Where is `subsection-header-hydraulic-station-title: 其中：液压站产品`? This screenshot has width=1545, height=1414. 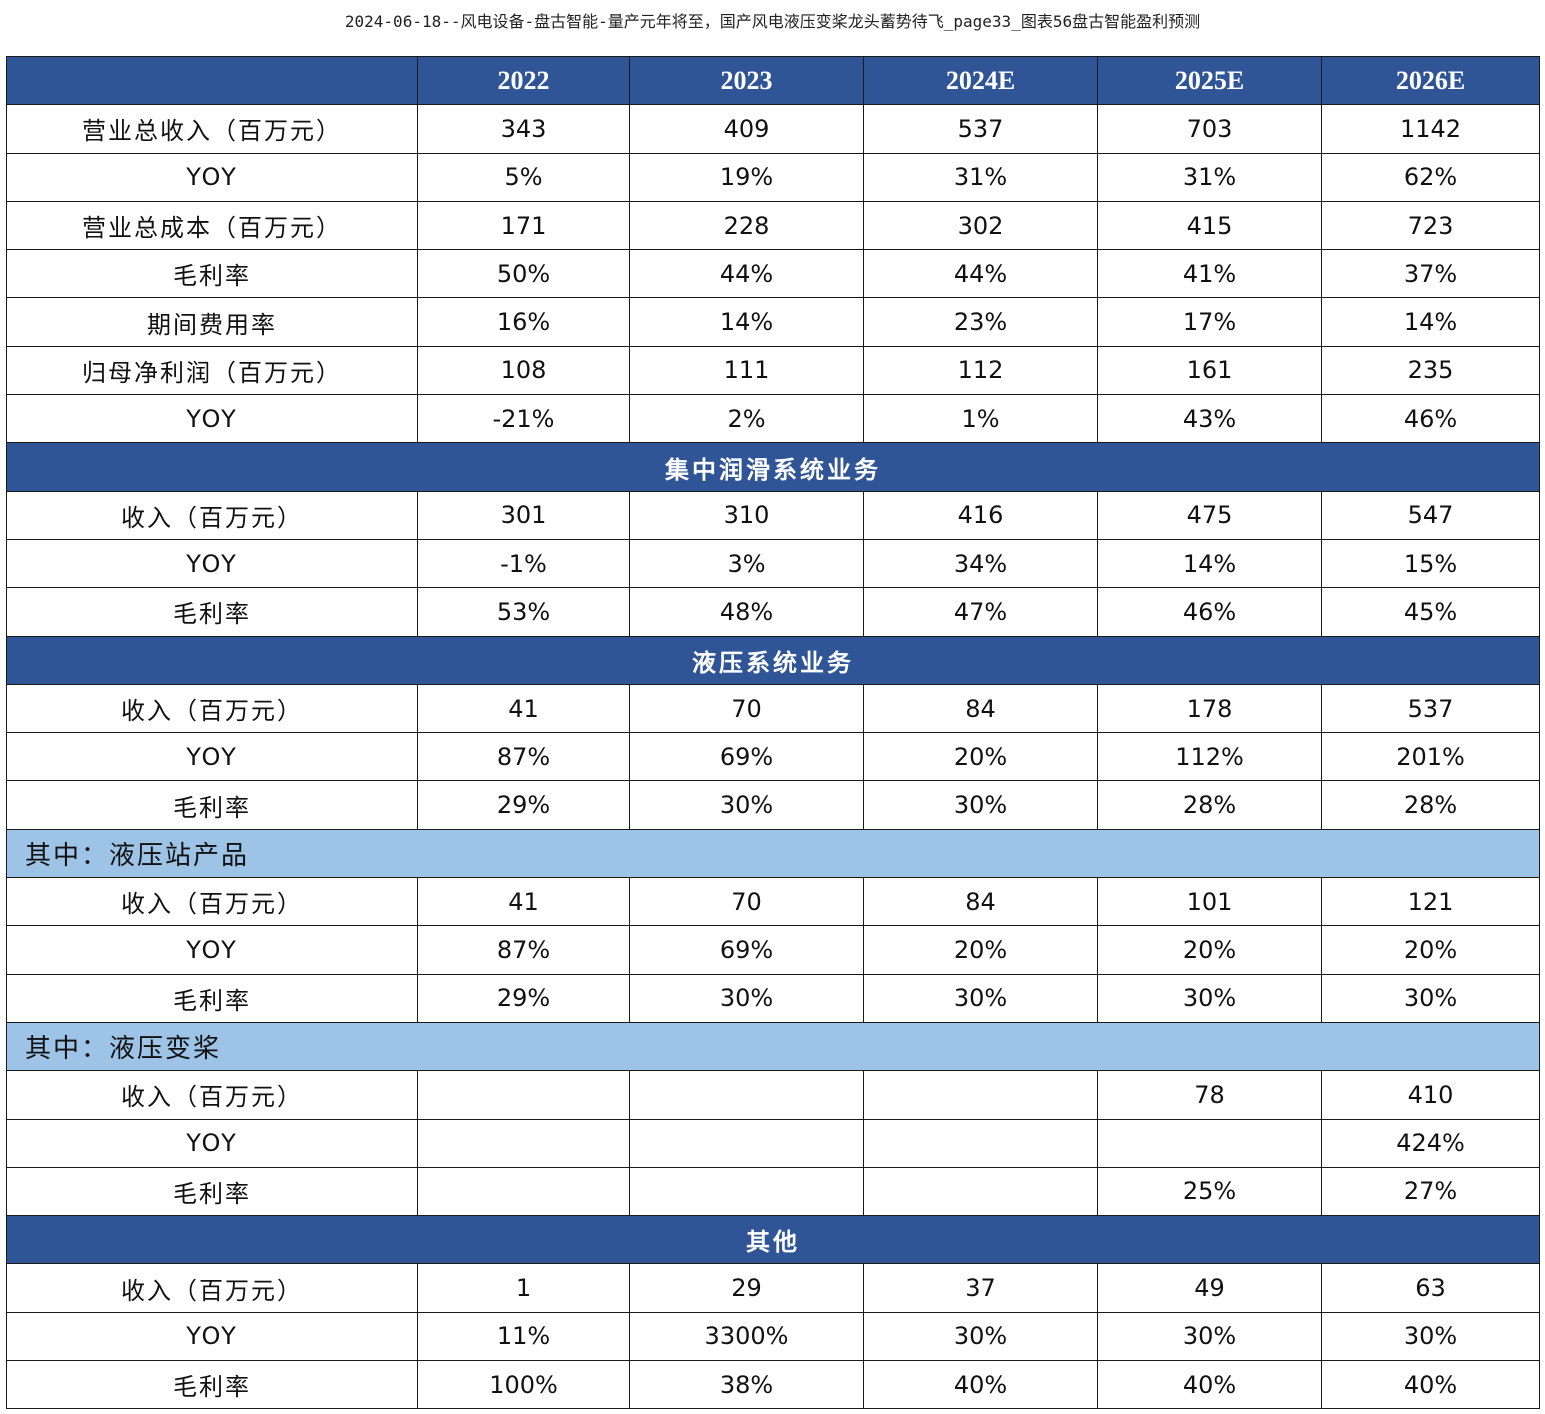 subsection-header-hydraulic-station-title: 其中：液压站产品 is located at coordinates (773, 853).